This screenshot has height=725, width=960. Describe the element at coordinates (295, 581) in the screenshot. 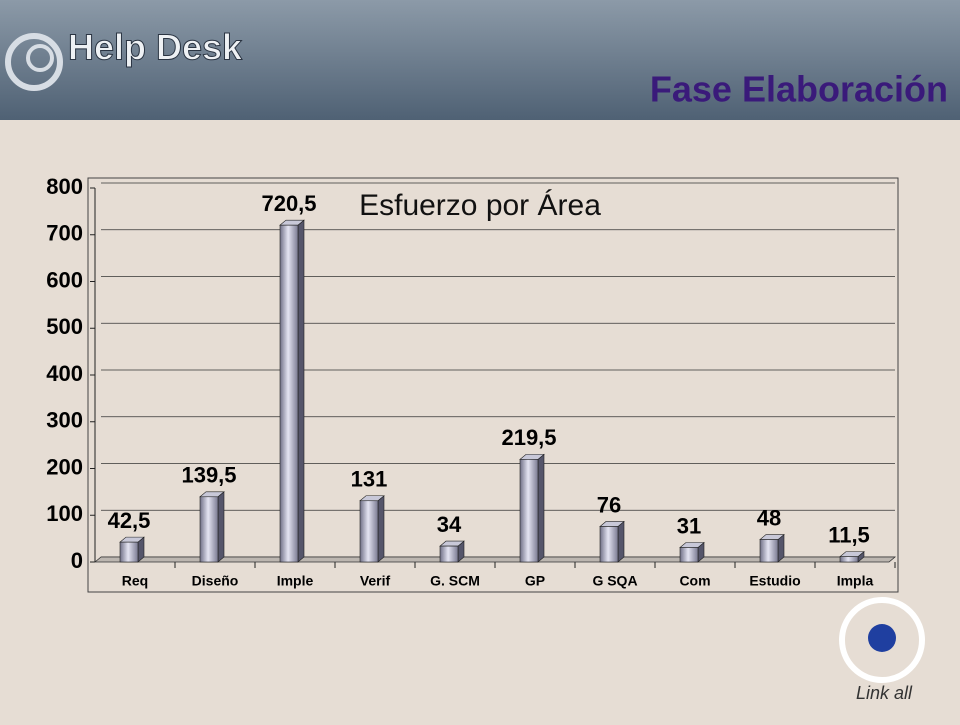

I see `x-tick-label: Imple` at that location.